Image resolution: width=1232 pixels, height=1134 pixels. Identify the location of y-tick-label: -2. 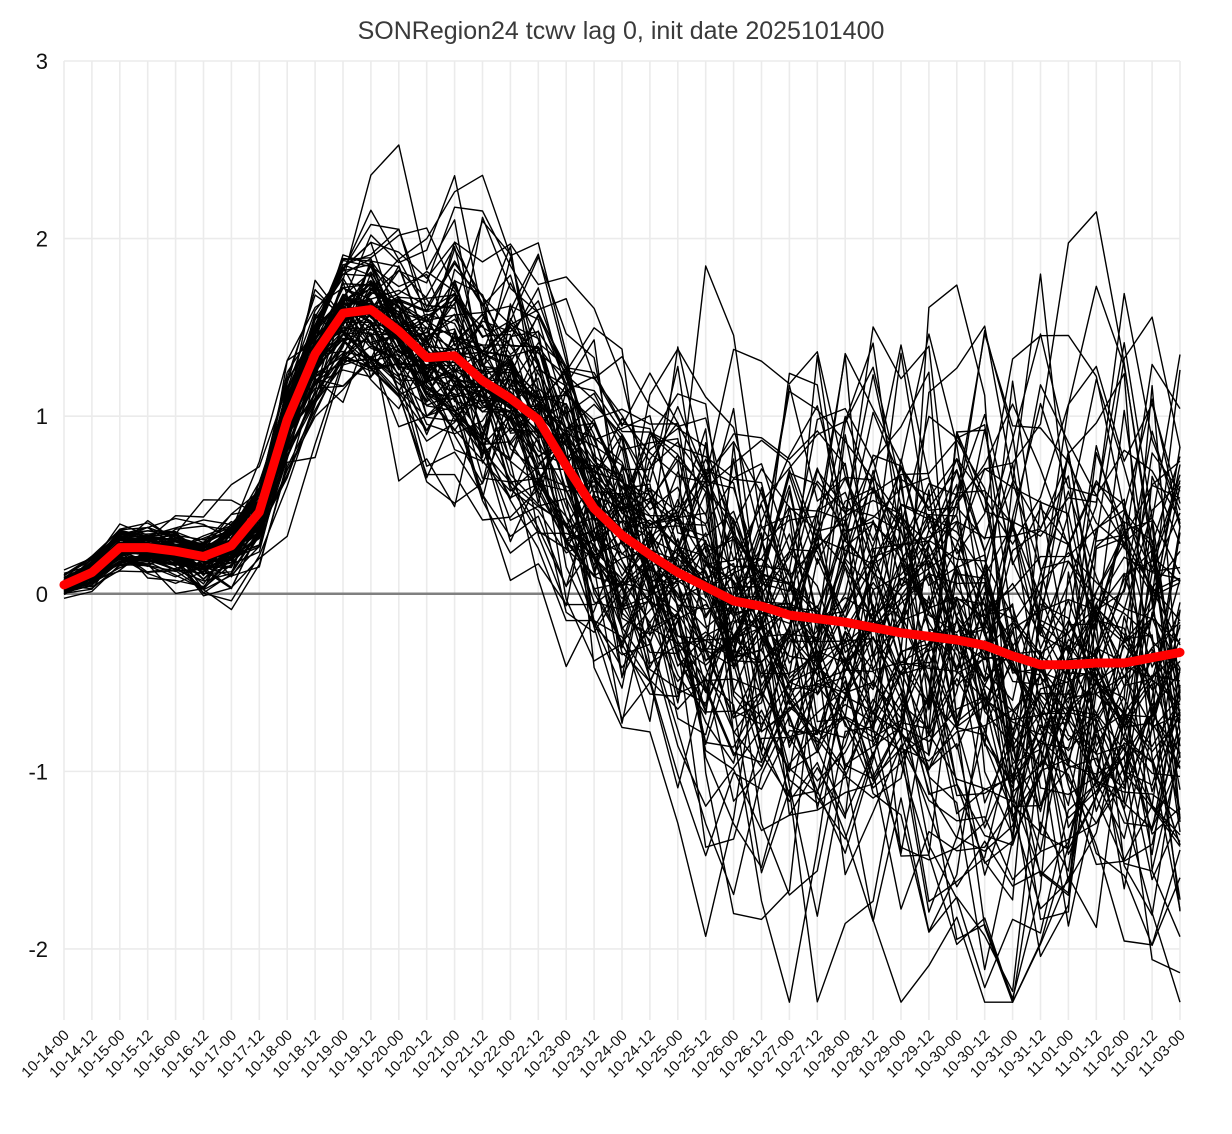
(38, 949).